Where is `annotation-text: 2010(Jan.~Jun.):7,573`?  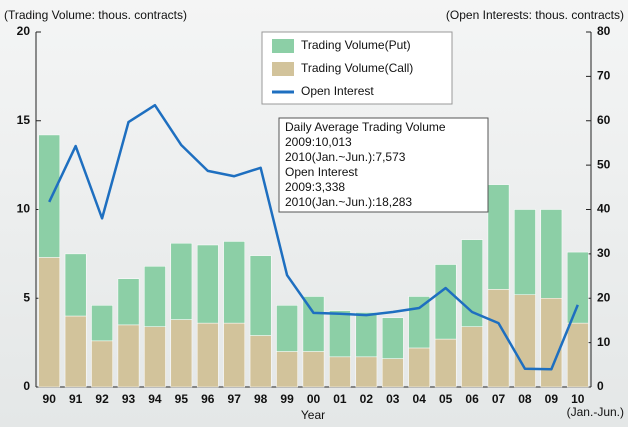 annotation-text: 2010(Jan.~Jun.):7,573 is located at coordinates (345, 157).